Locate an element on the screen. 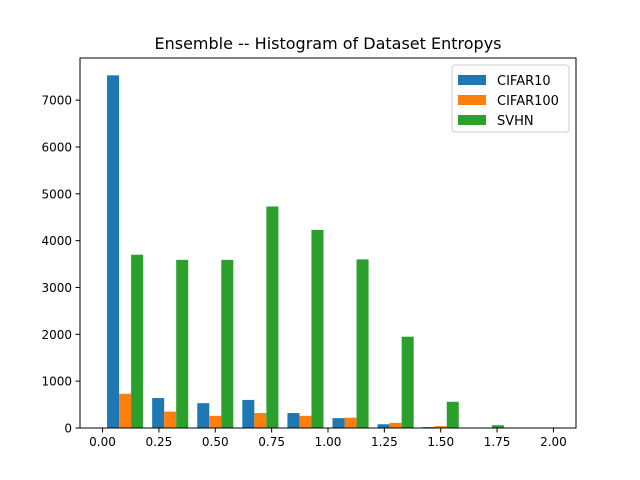  legend: CIFAR10 CIFAR100 SVHN is located at coordinates (510, 98).